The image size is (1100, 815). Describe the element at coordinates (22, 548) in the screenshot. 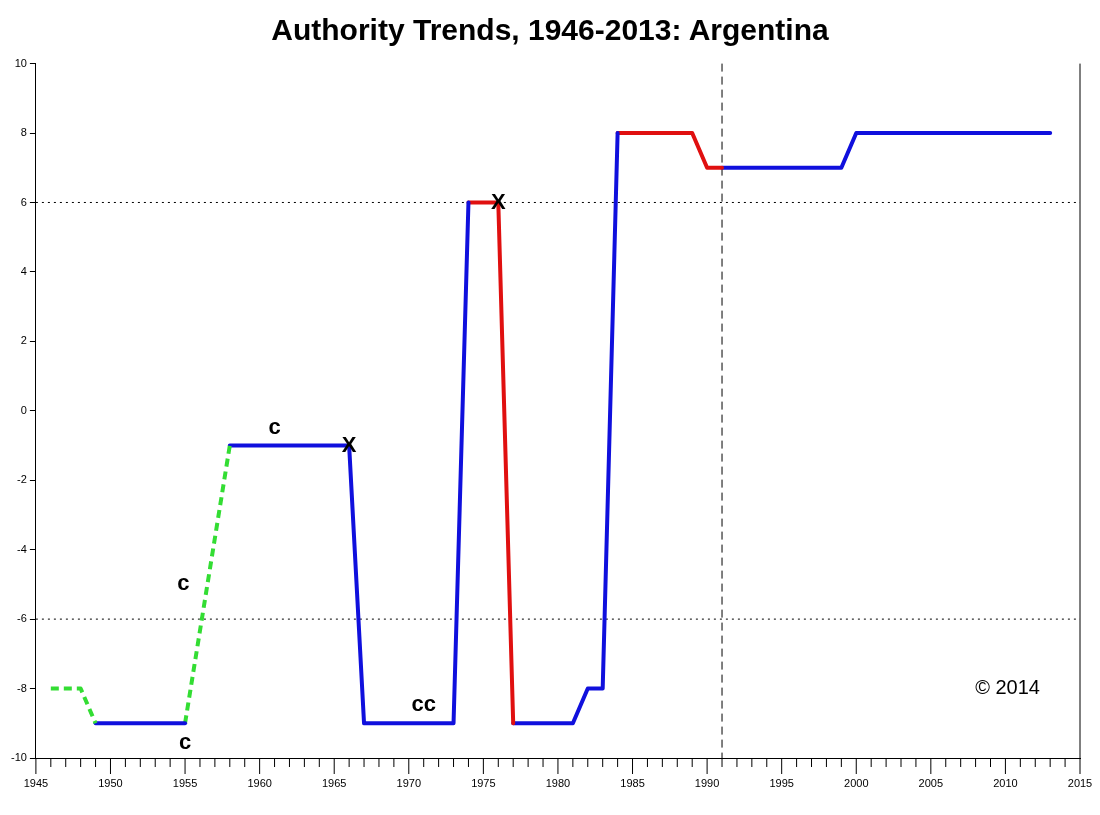

I see `y-tick-label: -4` at that location.